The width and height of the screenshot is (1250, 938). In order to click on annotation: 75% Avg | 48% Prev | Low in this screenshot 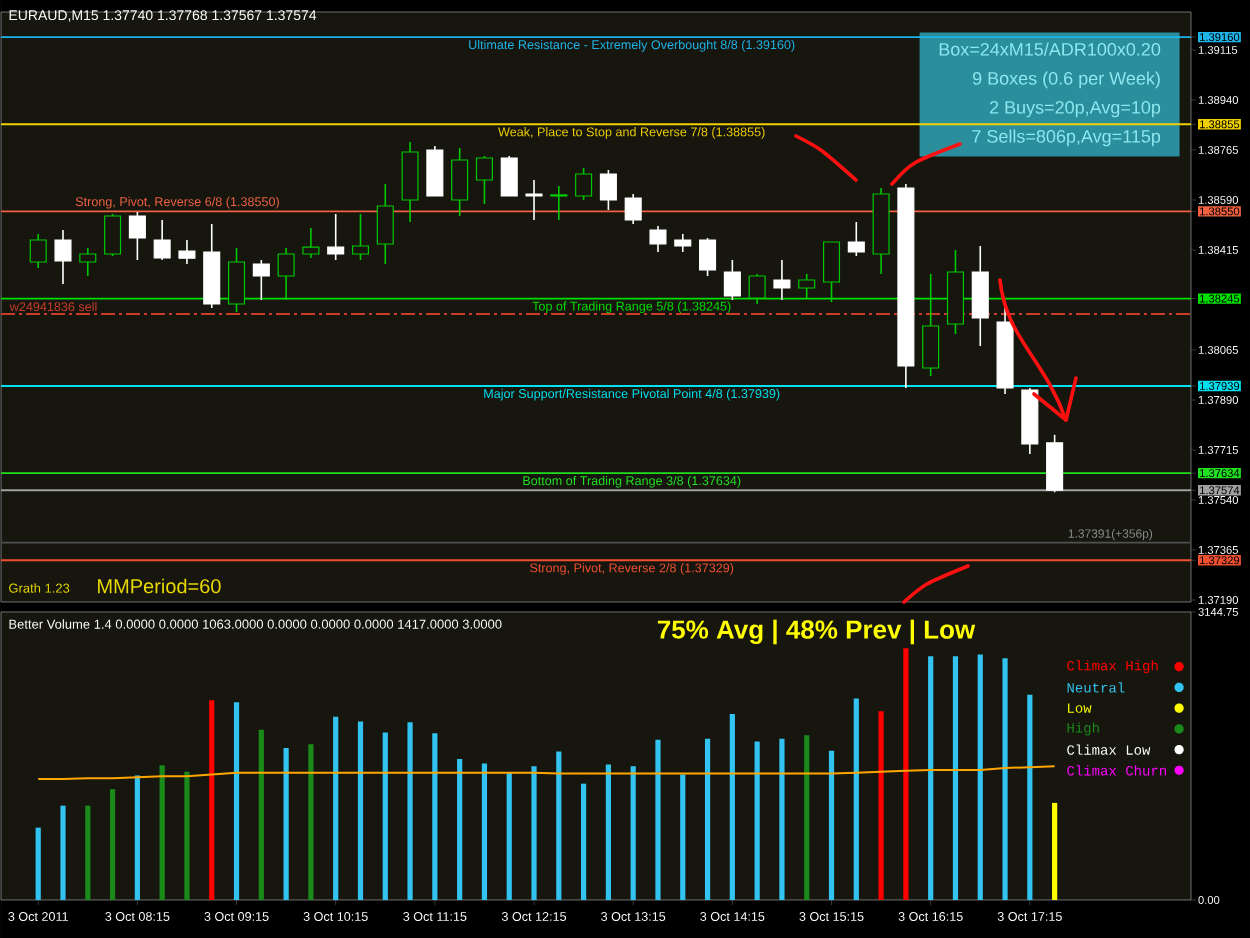, I will do `click(816, 632)`.